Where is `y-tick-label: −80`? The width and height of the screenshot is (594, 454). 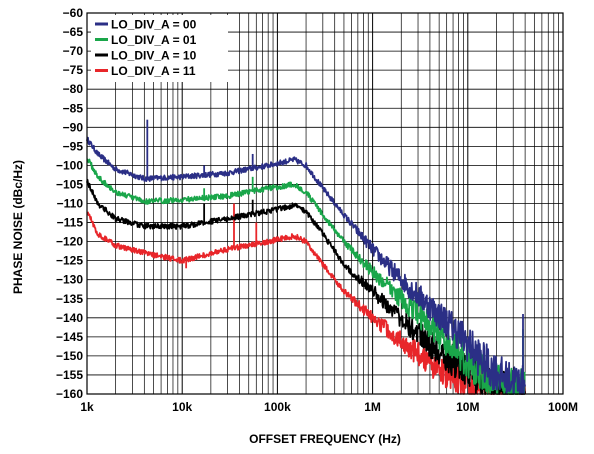
y-tick-label: −80 is located at coordinates (73, 89).